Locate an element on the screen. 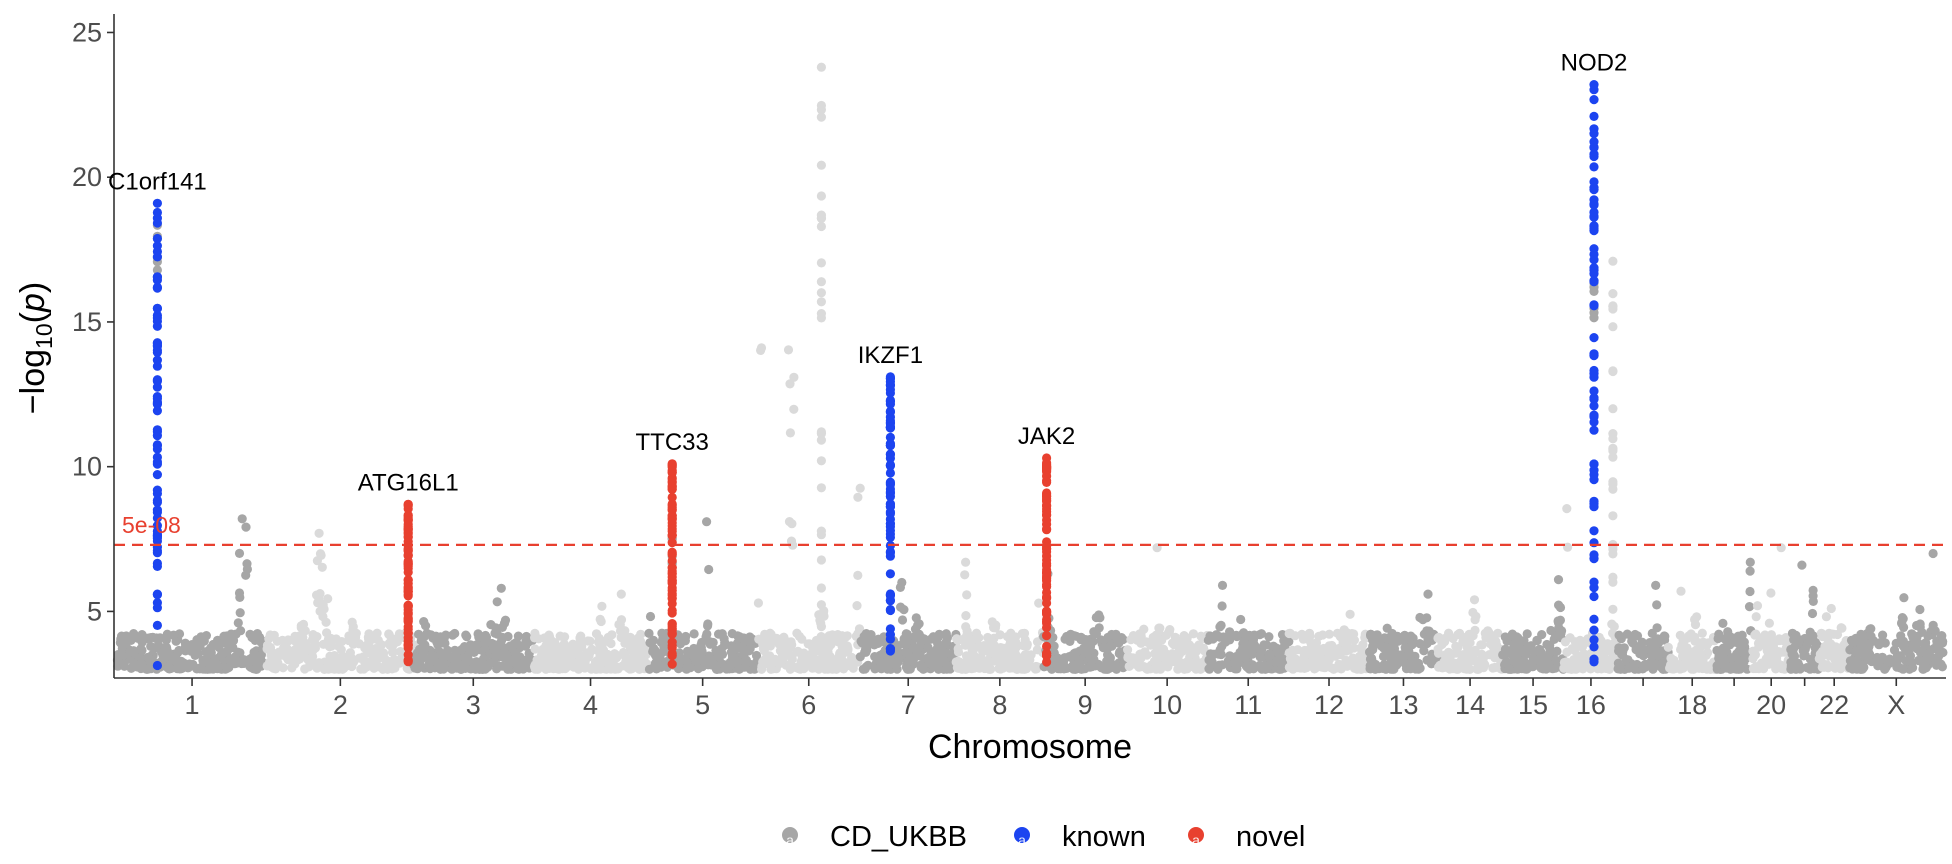 The width and height of the screenshot is (1952, 864). legend-key-cd-ukbb is located at coordinates (790, 835).